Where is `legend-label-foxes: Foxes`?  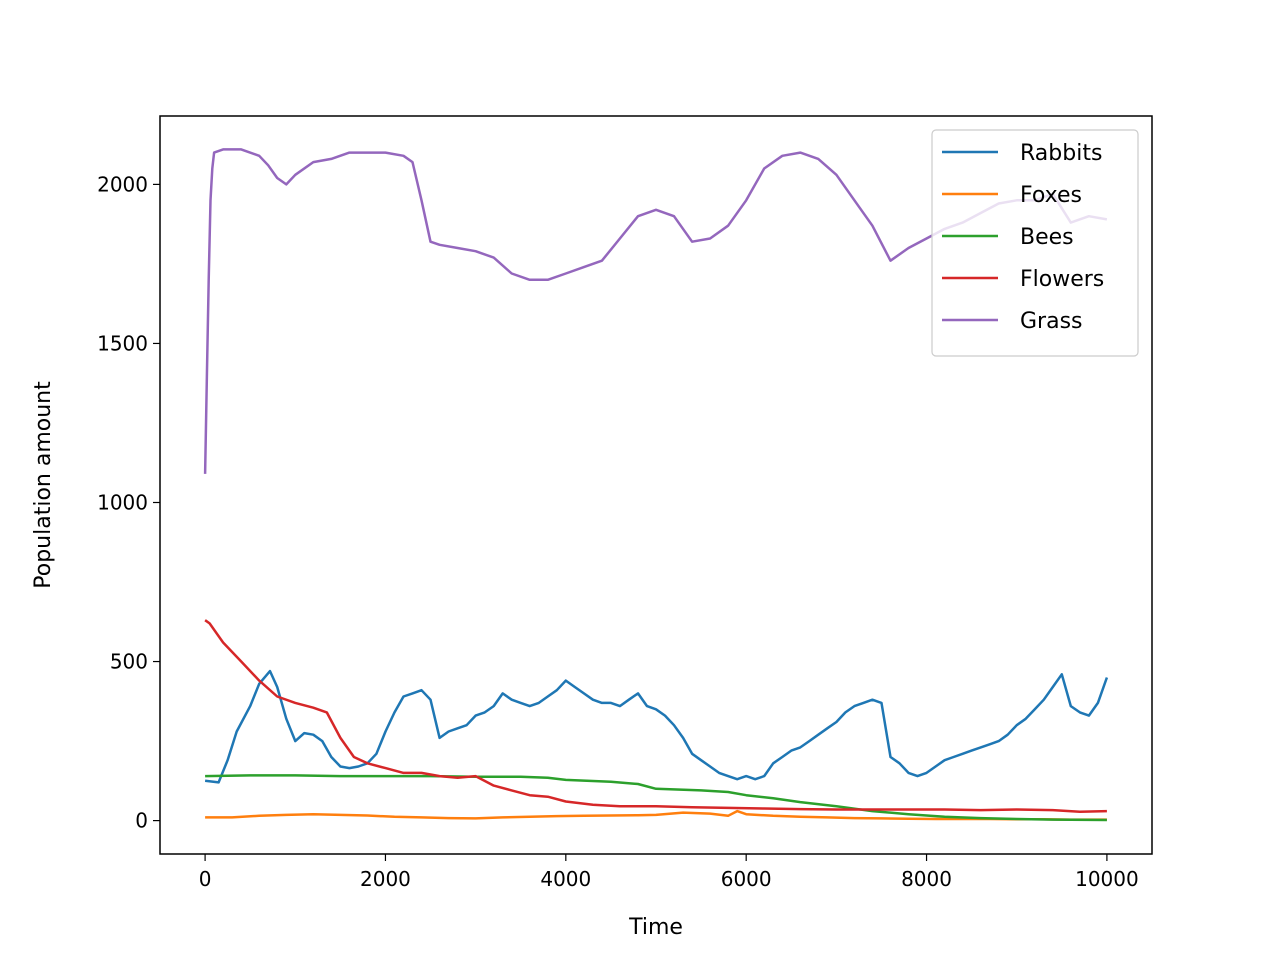 legend-label-foxes: Foxes is located at coordinates (1051, 195).